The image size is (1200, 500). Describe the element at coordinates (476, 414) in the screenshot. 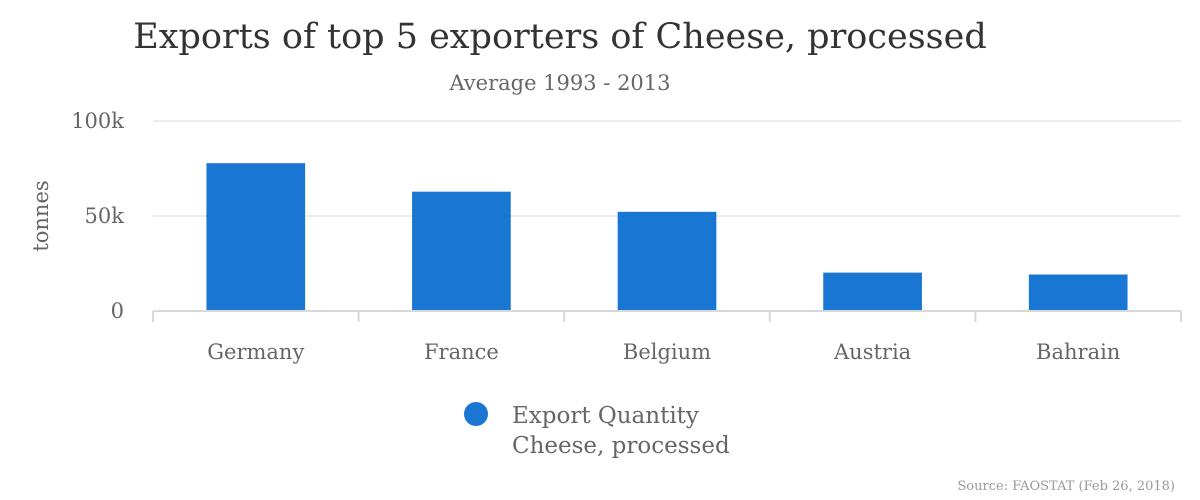

I see `legend-marker` at that location.